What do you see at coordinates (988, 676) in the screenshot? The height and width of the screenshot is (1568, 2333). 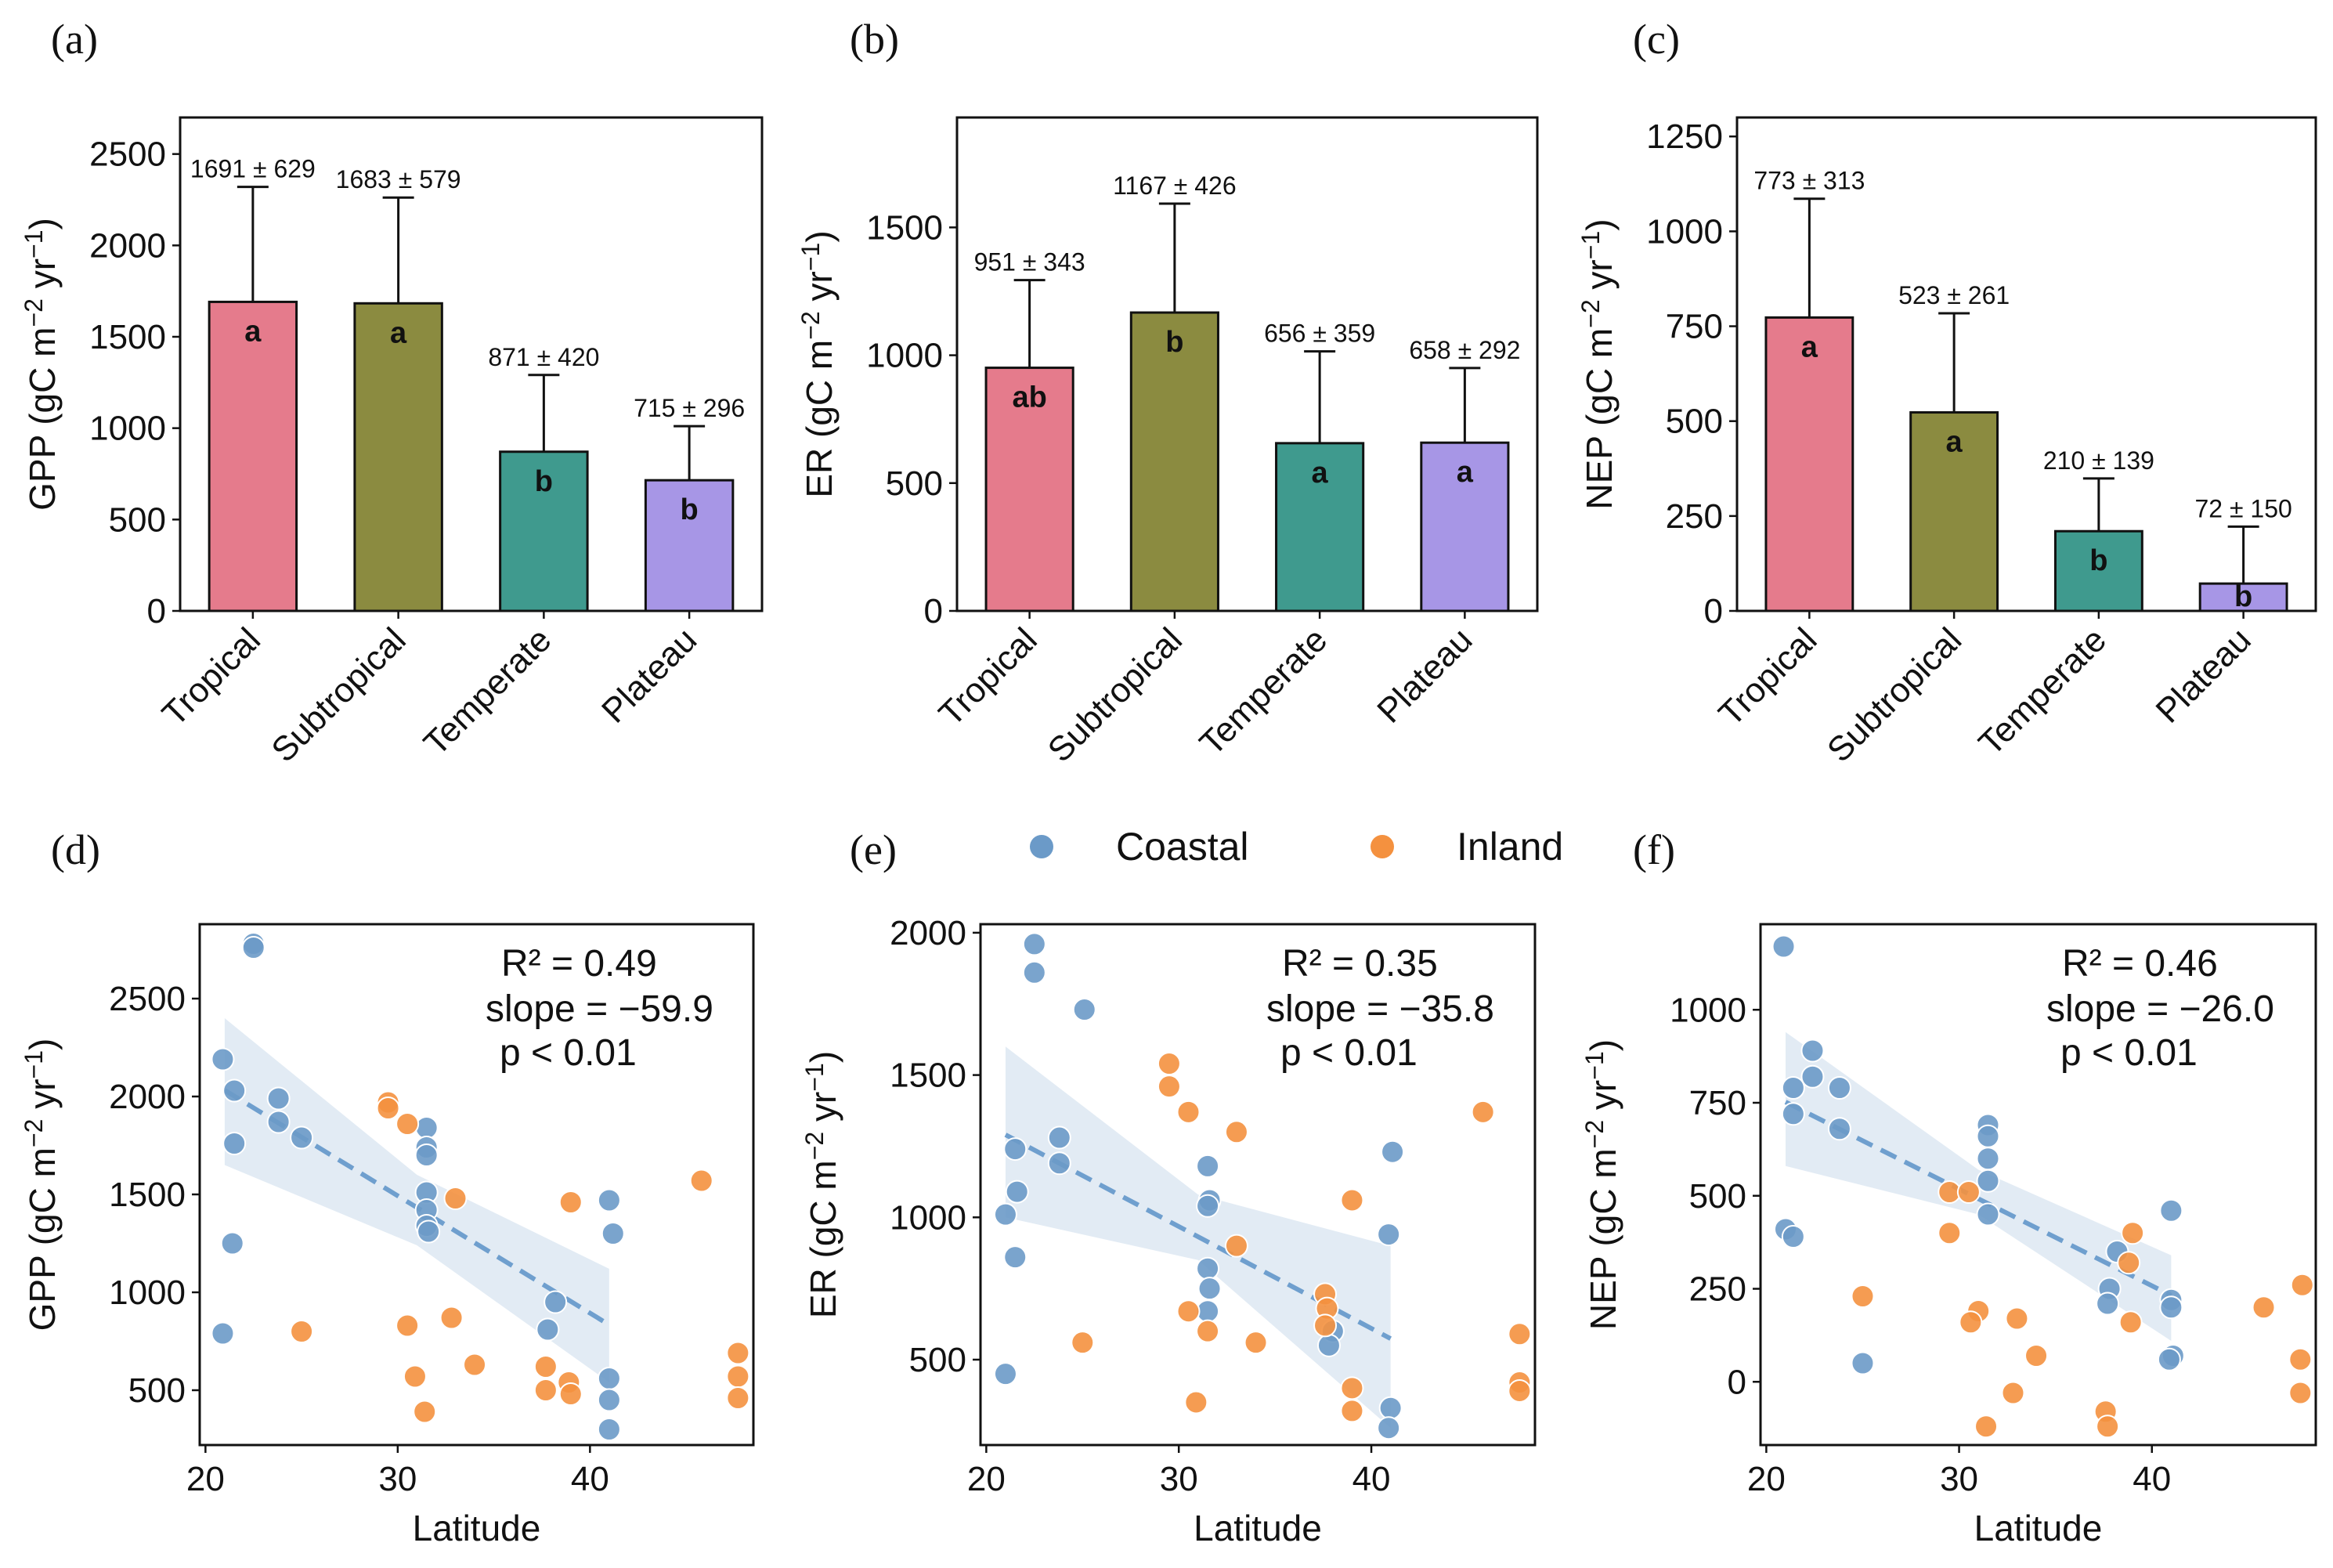 I see `x-tick-label: Tropical` at bounding box center [988, 676].